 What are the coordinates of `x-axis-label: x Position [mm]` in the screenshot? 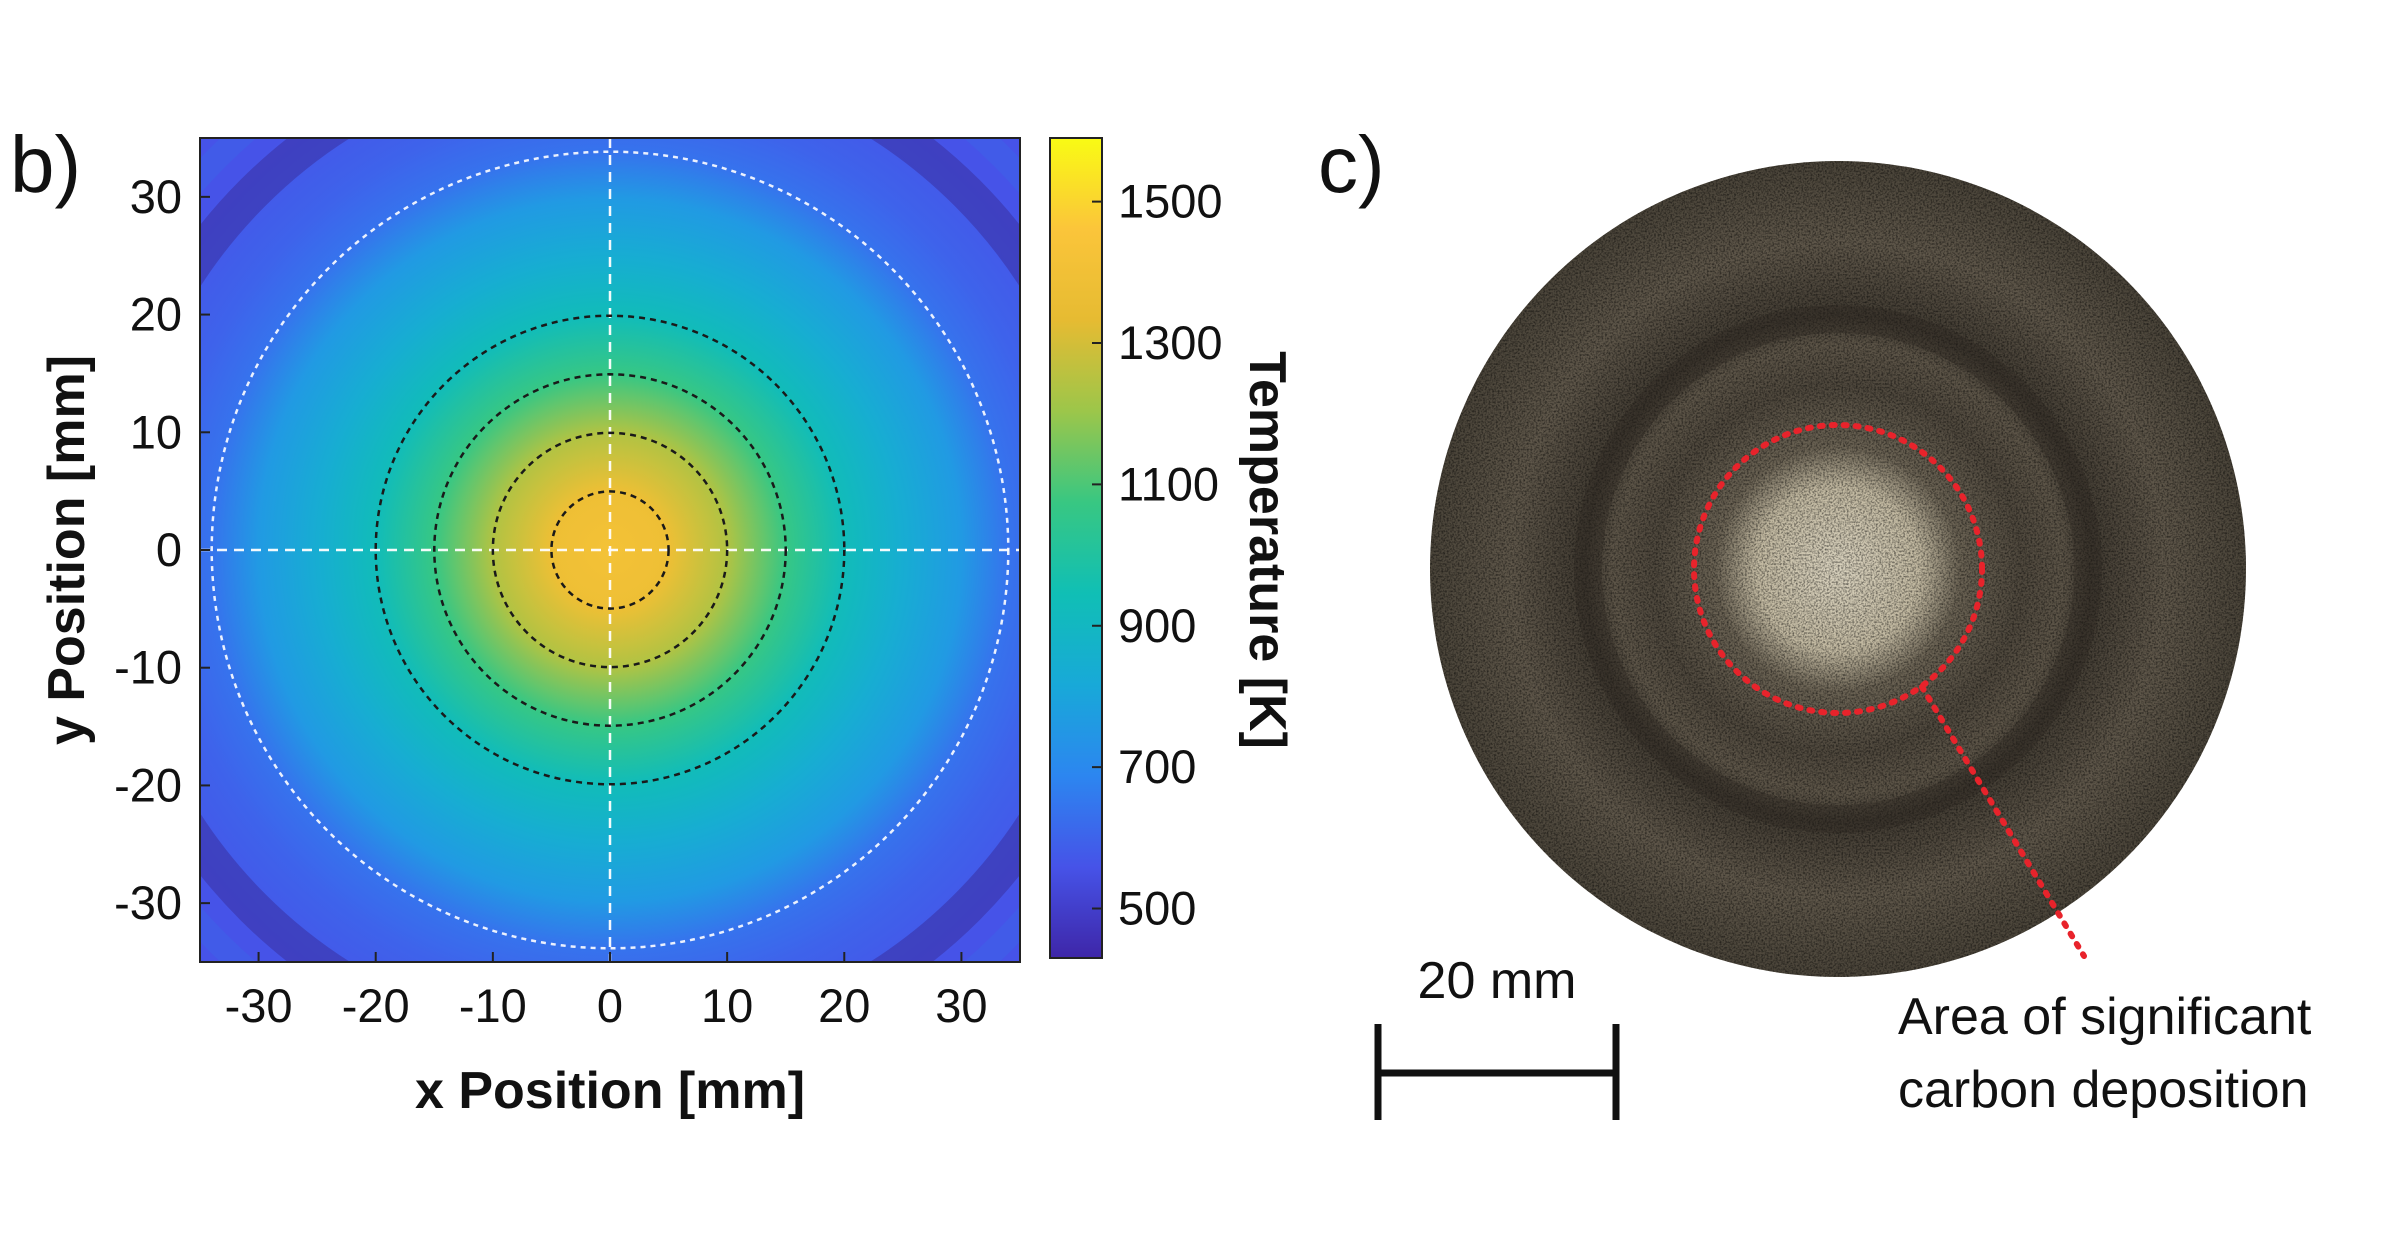 It's located at (610, 1091).